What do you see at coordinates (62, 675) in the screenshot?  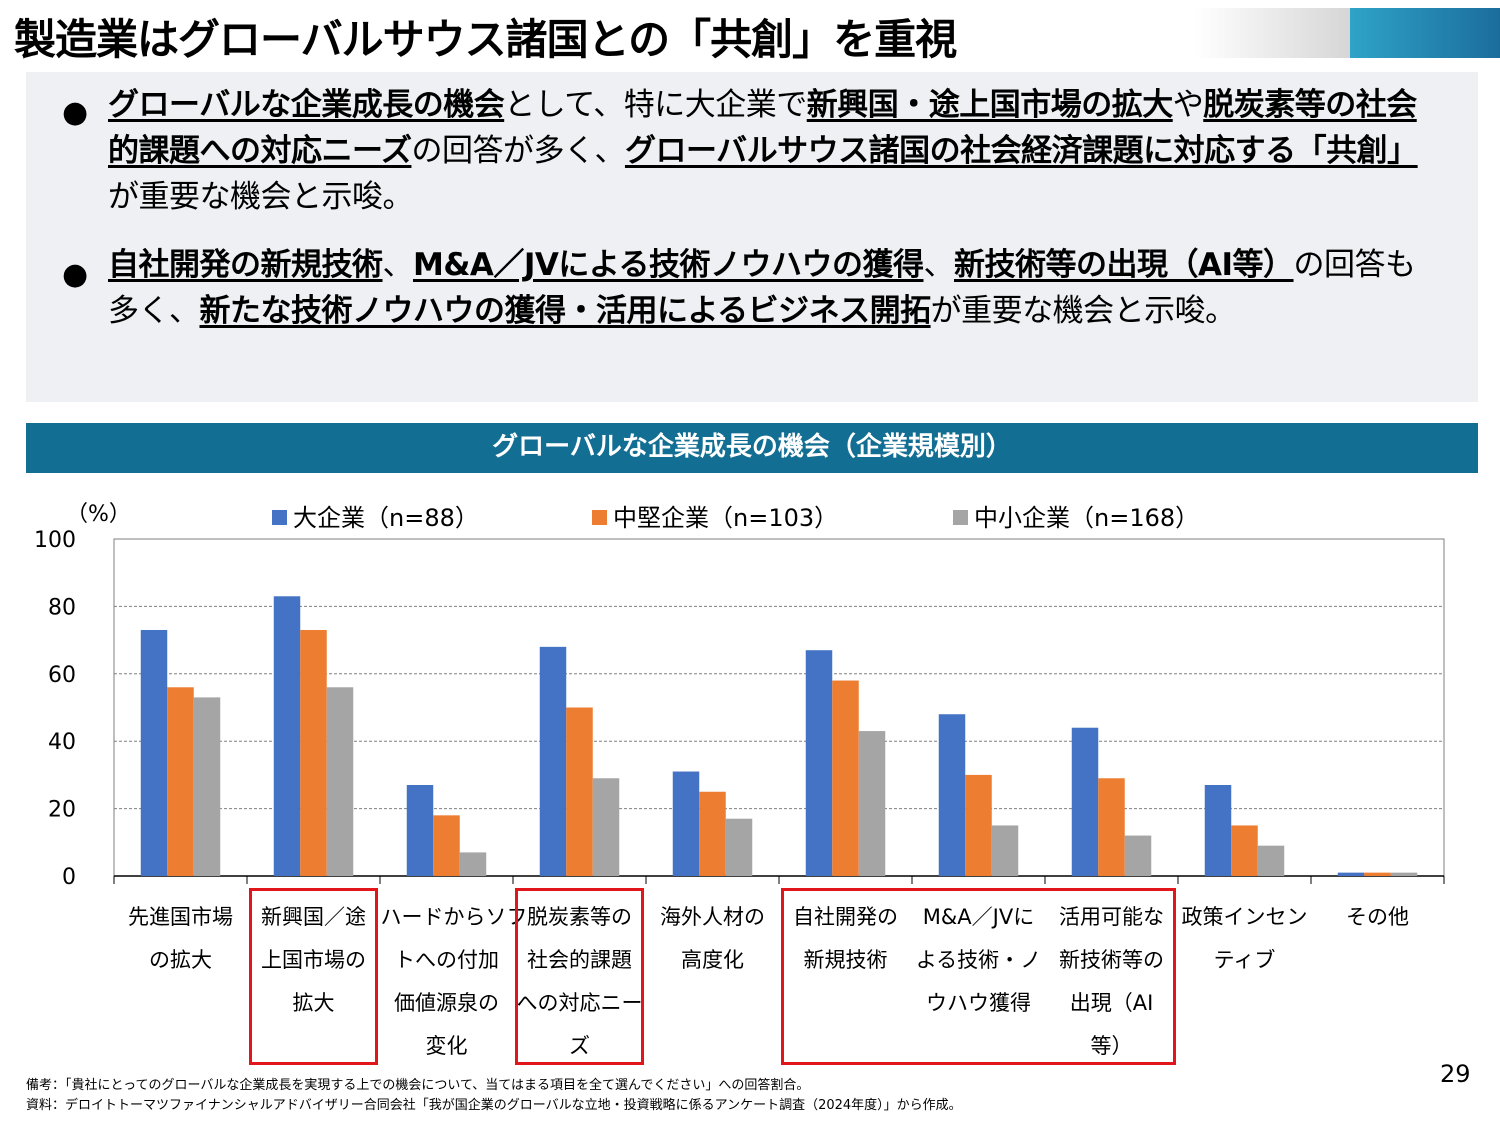 I see `y-tick-label: 60` at bounding box center [62, 675].